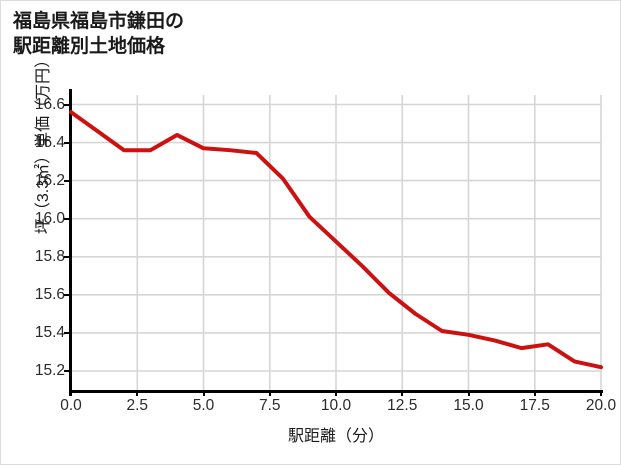 The height and width of the screenshot is (466, 621). What do you see at coordinates (137, 405) in the screenshot?
I see `x-tick-label: 2.5` at bounding box center [137, 405].